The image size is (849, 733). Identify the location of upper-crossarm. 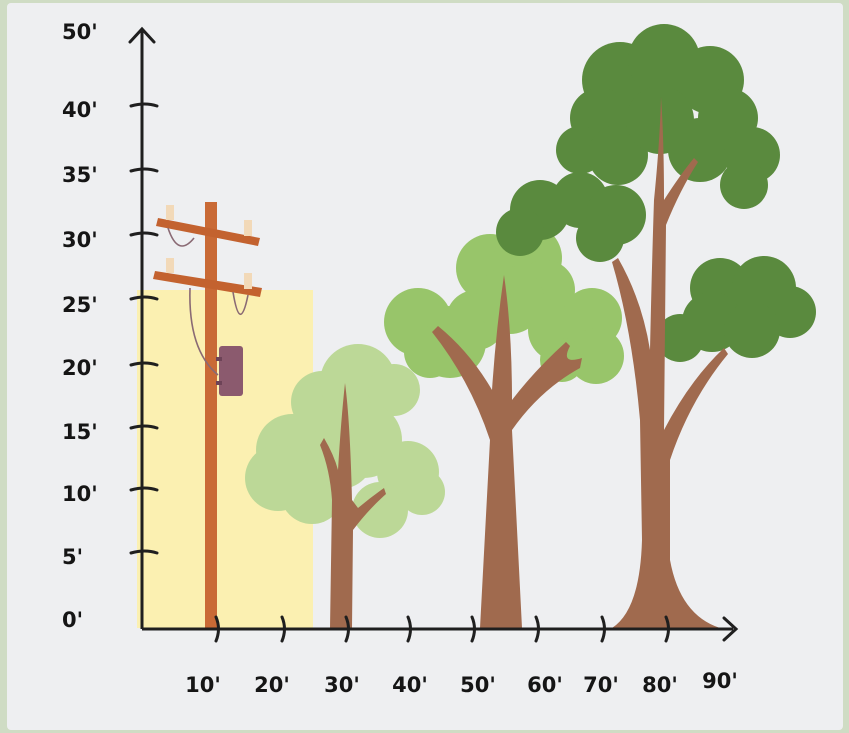
(208, 232).